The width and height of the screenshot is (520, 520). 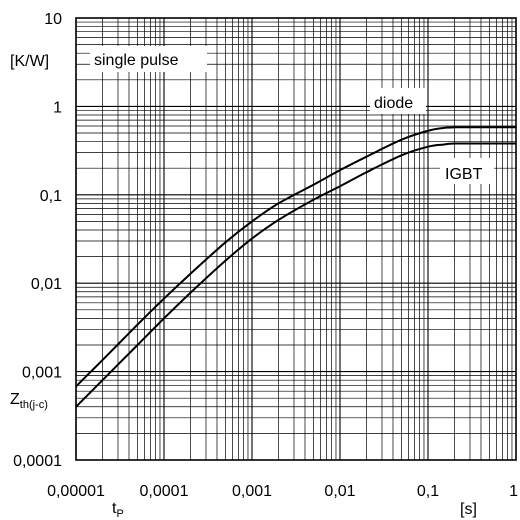 What do you see at coordinates (464, 174) in the screenshot?
I see `series-label-igbt: IGBT` at bounding box center [464, 174].